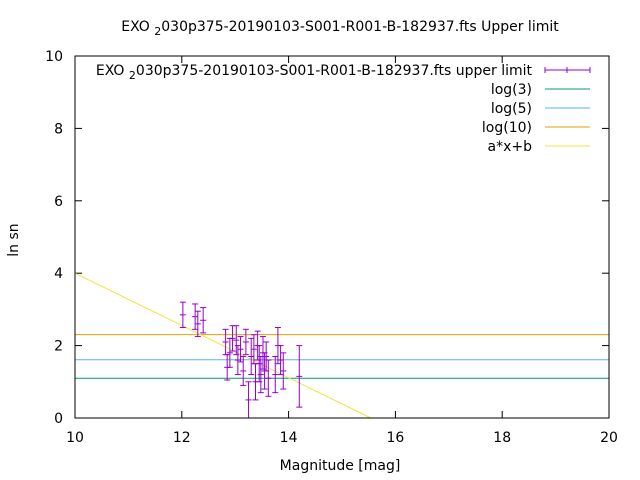 The height and width of the screenshot is (480, 640). Describe the element at coordinates (510, 147) in the screenshot. I see `legend-label: a*x+b` at that location.